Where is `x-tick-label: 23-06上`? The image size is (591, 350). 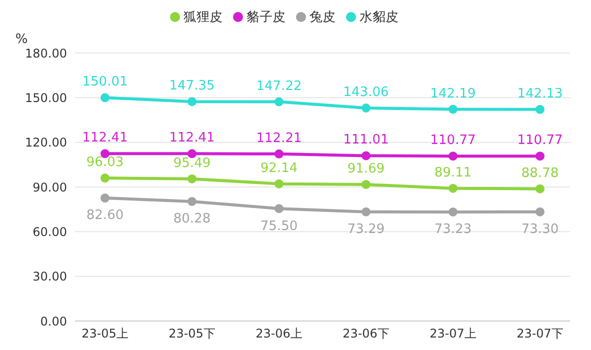
x-tick-label: 23-06上 is located at coordinates (279, 333).